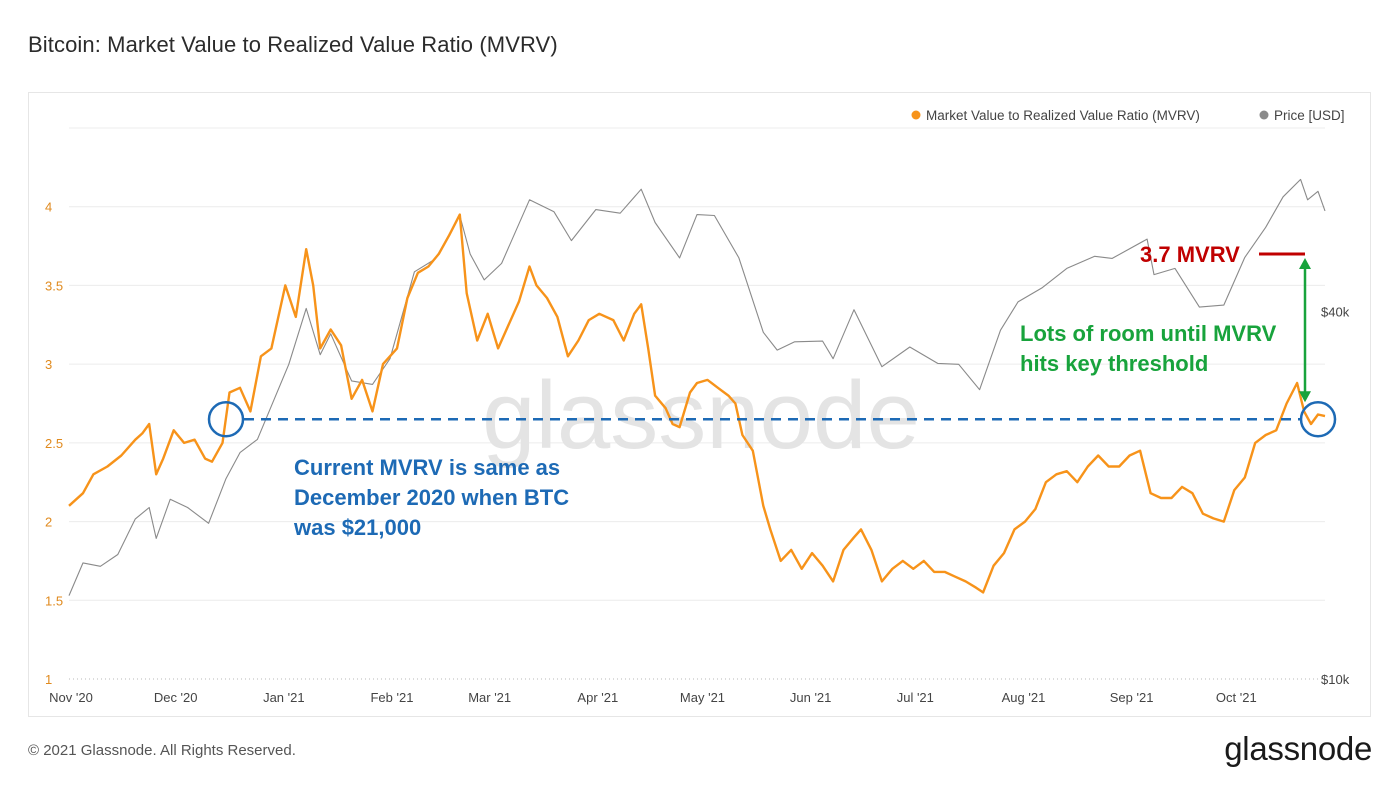 The image size is (1400, 788). What do you see at coordinates (1309, 115) in the screenshot?
I see `legend-label-price: Price [USD]` at bounding box center [1309, 115].